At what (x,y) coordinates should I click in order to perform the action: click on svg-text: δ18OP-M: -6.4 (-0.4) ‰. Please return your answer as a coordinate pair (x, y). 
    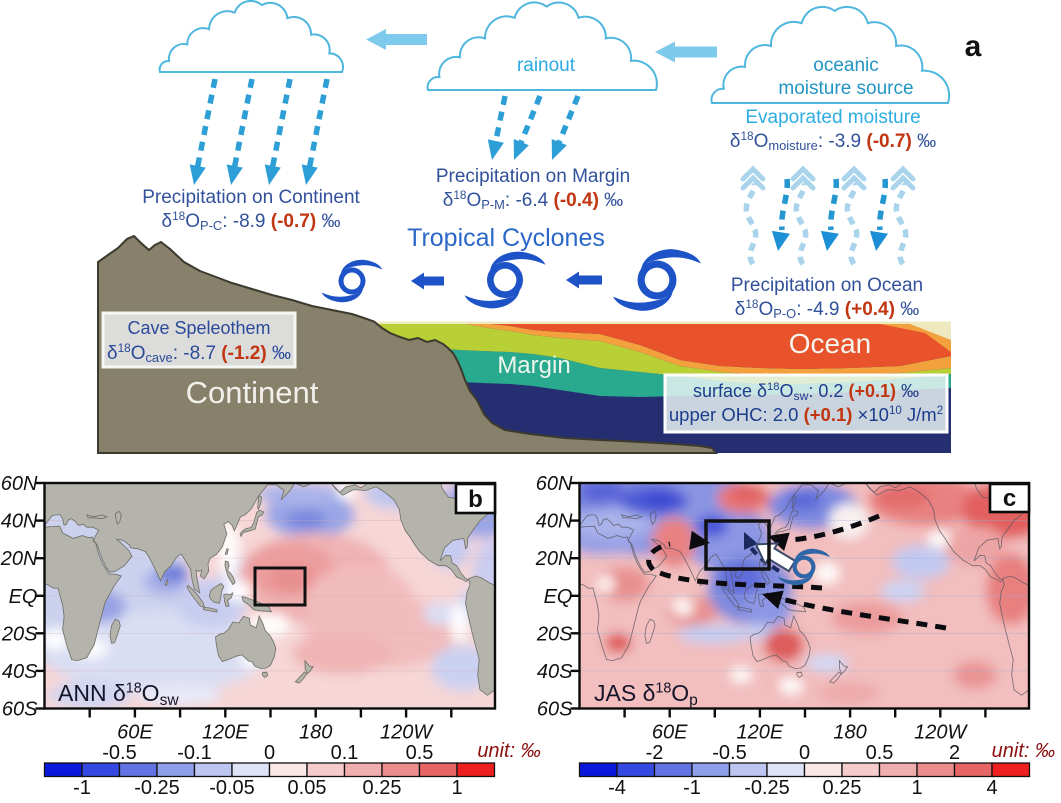
    Looking at the image, I should click on (533, 200).